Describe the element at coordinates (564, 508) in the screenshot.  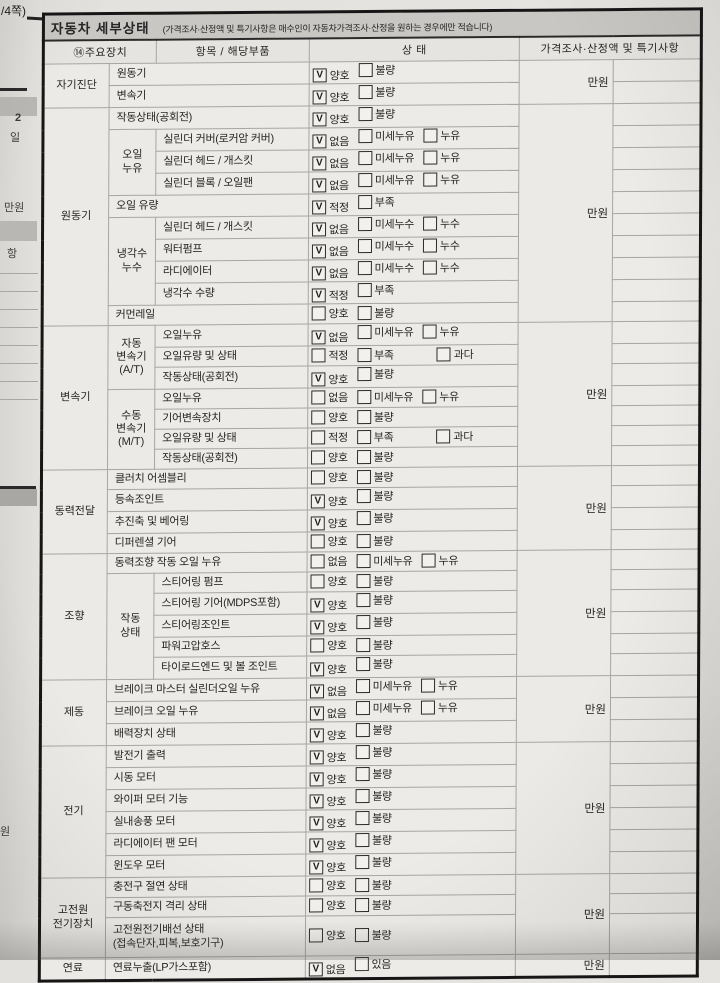
I see `price-unit-cell: 만원` at that location.